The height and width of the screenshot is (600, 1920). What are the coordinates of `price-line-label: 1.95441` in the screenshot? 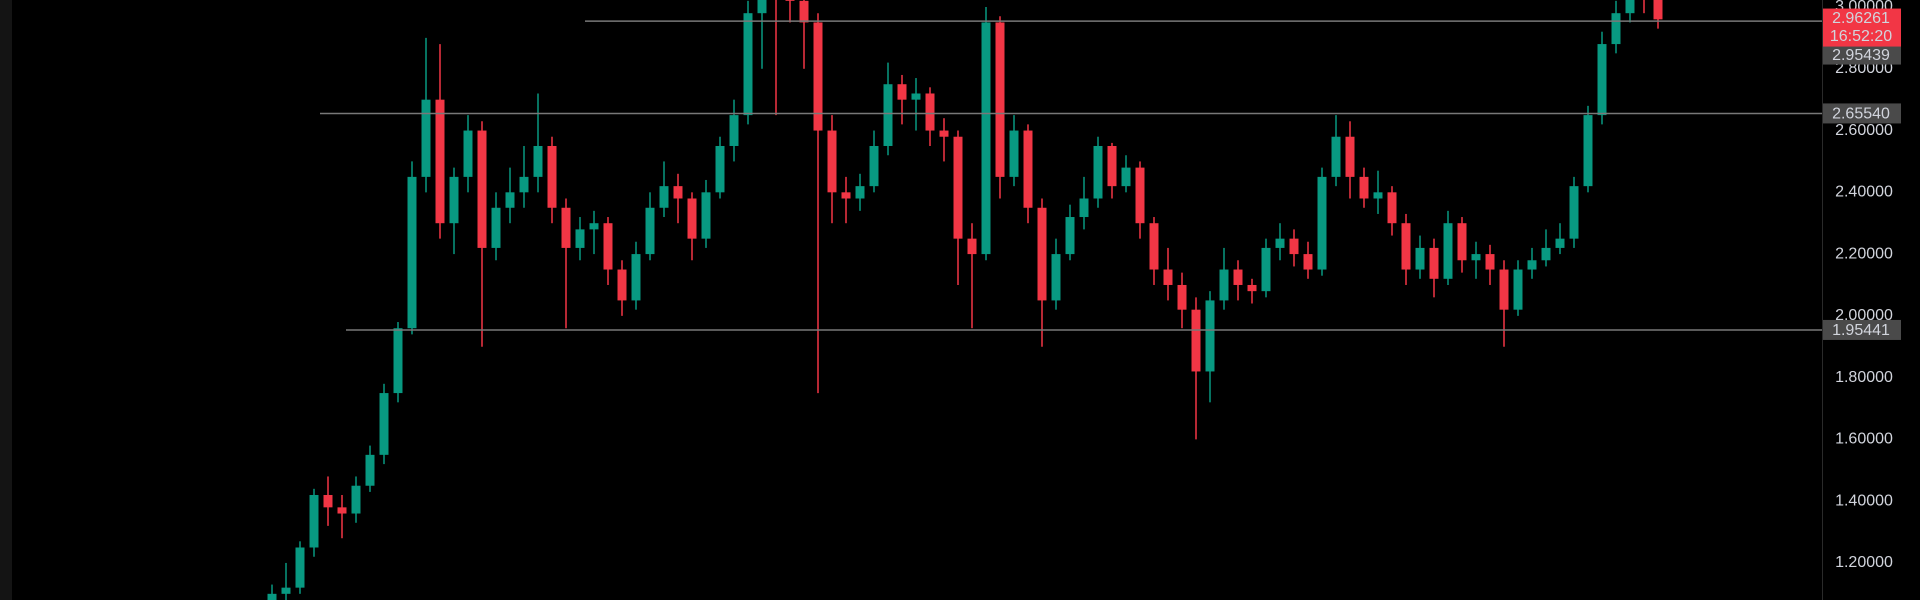 It's located at (1861, 330).